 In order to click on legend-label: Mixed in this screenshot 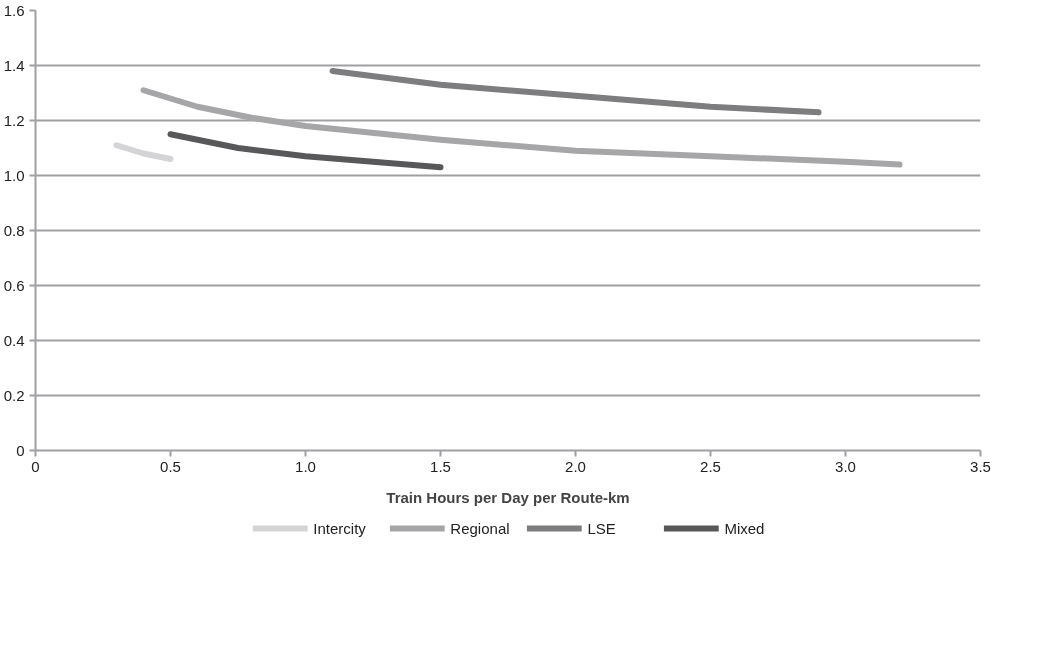, I will do `click(744, 528)`.